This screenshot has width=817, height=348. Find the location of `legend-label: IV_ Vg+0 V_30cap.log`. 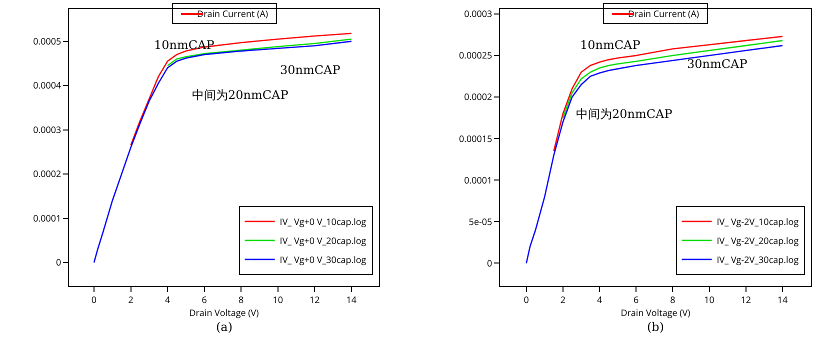

legend-label: IV_ Vg+0 V_30cap.log is located at coordinates (323, 259).